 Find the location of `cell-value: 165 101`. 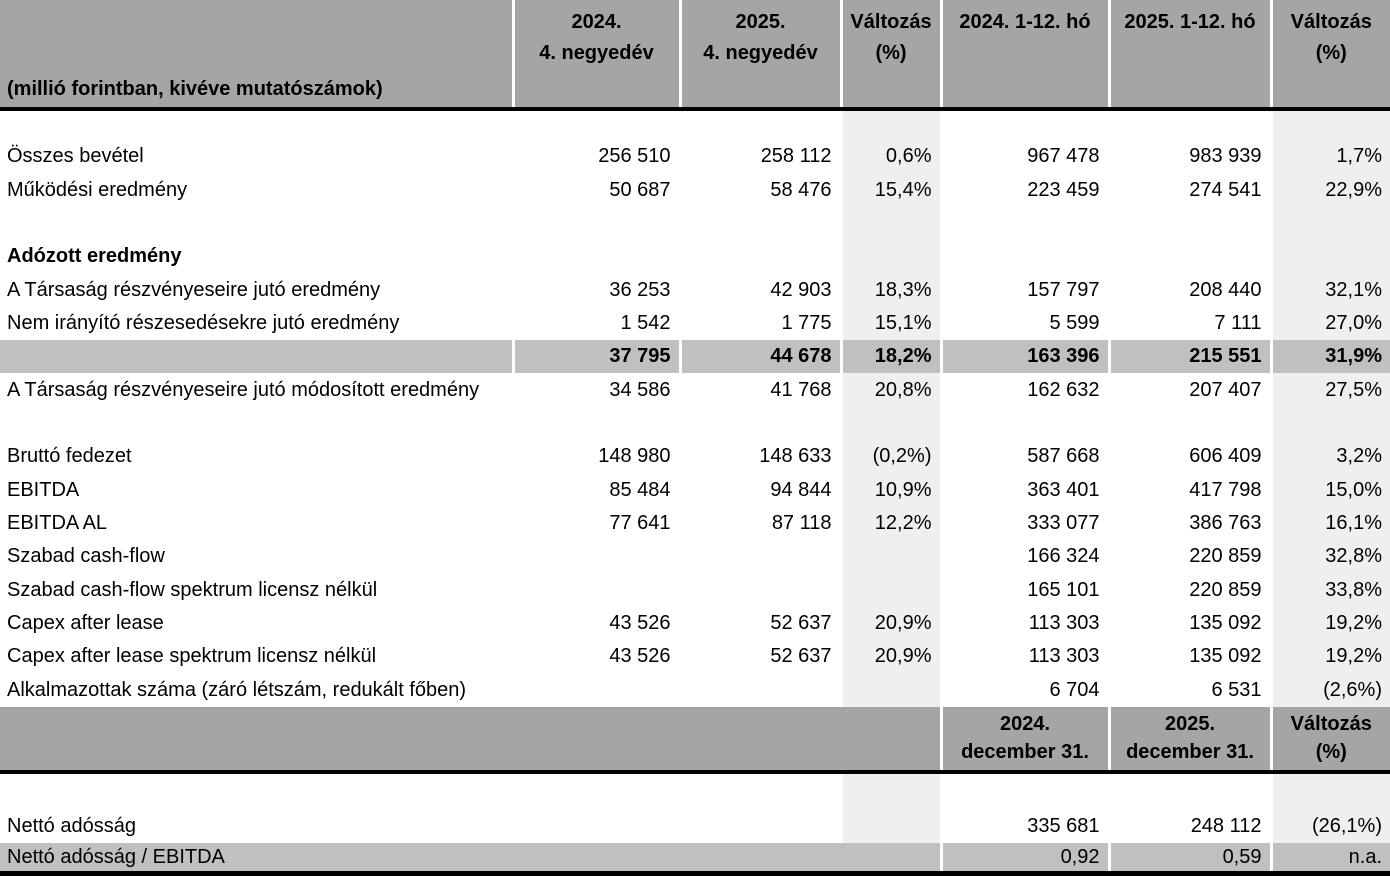

cell-value: 165 101 is located at coordinates (1025, 589).